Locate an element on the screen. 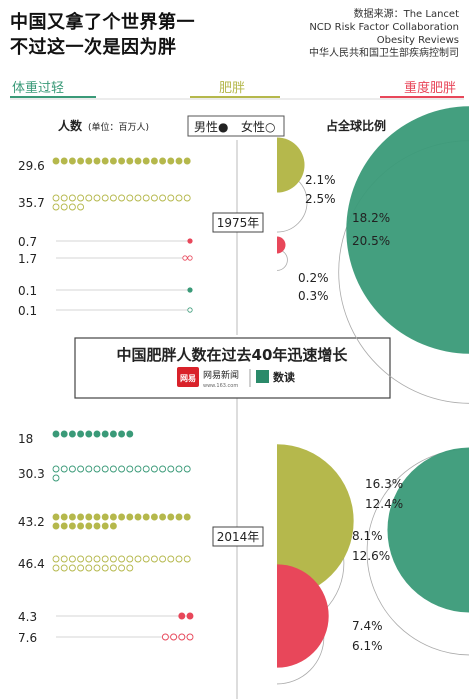 The width and height of the screenshot is (469, 699). netease-logo-icon is located at coordinates (188, 377).